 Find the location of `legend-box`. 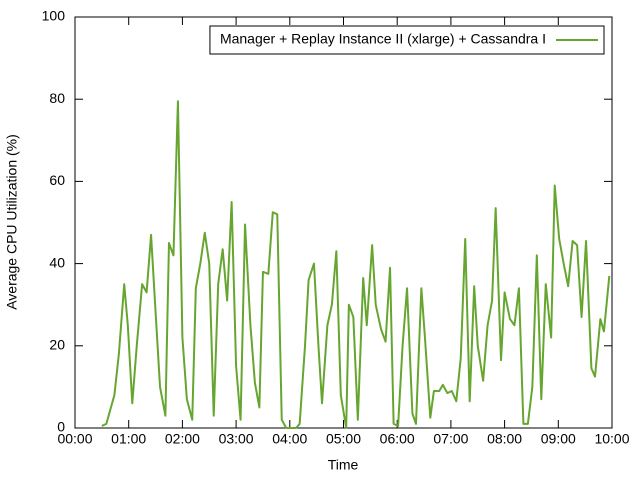

legend-box is located at coordinates (407, 40).